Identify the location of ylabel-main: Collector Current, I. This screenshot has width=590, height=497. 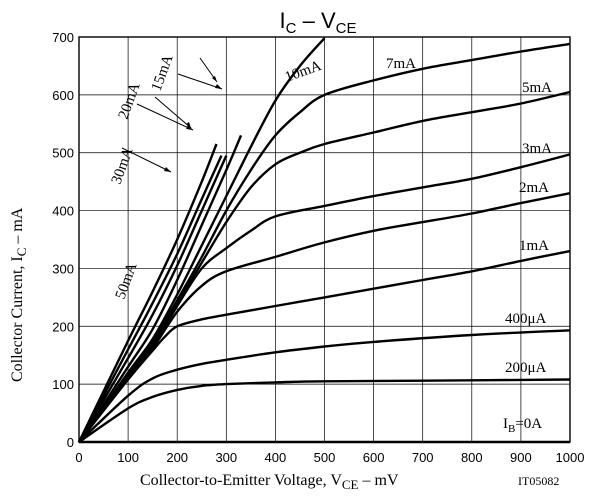
(17, 319).